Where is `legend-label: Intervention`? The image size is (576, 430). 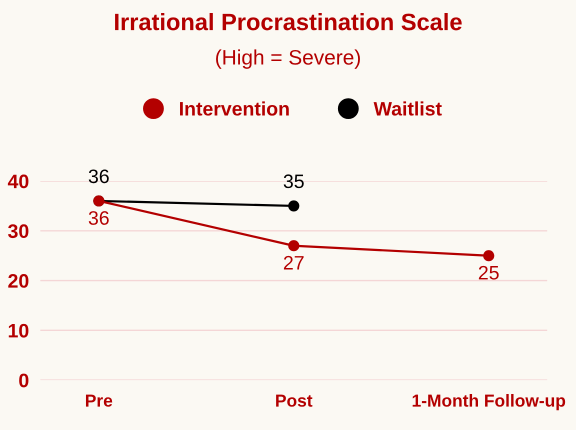 legend-label: Intervention is located at coordinates (234, 108).